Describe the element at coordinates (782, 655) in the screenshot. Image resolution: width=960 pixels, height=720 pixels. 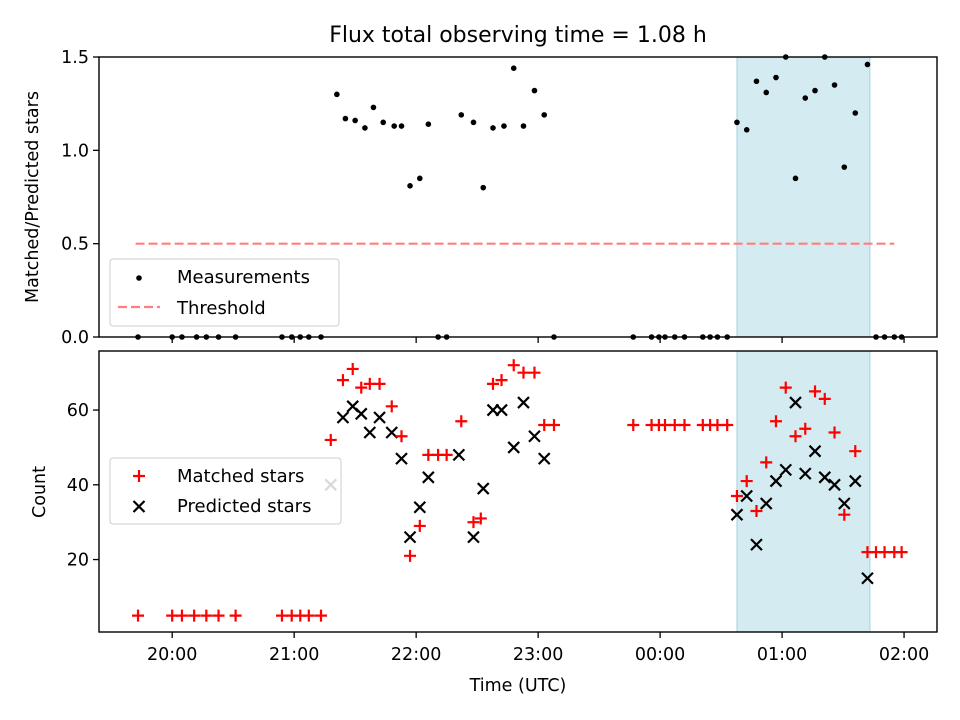
I see `x-tick-label: 01:00` at that location.